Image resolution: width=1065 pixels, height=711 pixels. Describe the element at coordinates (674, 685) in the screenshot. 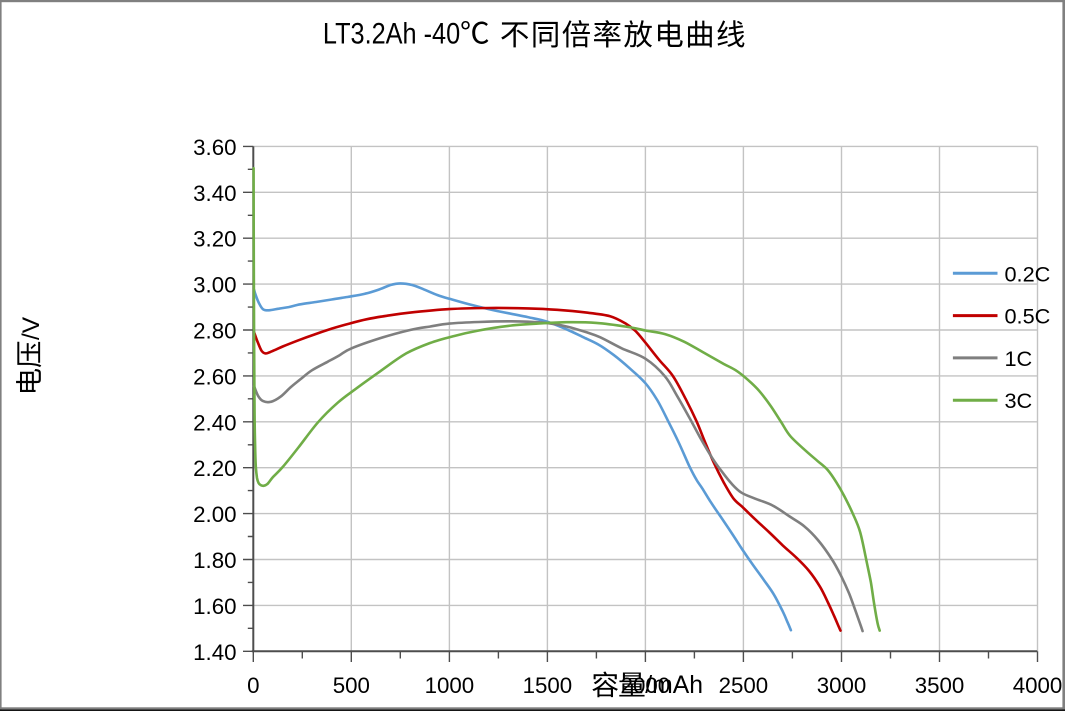

I see `svg-text: /mAh` at that location.